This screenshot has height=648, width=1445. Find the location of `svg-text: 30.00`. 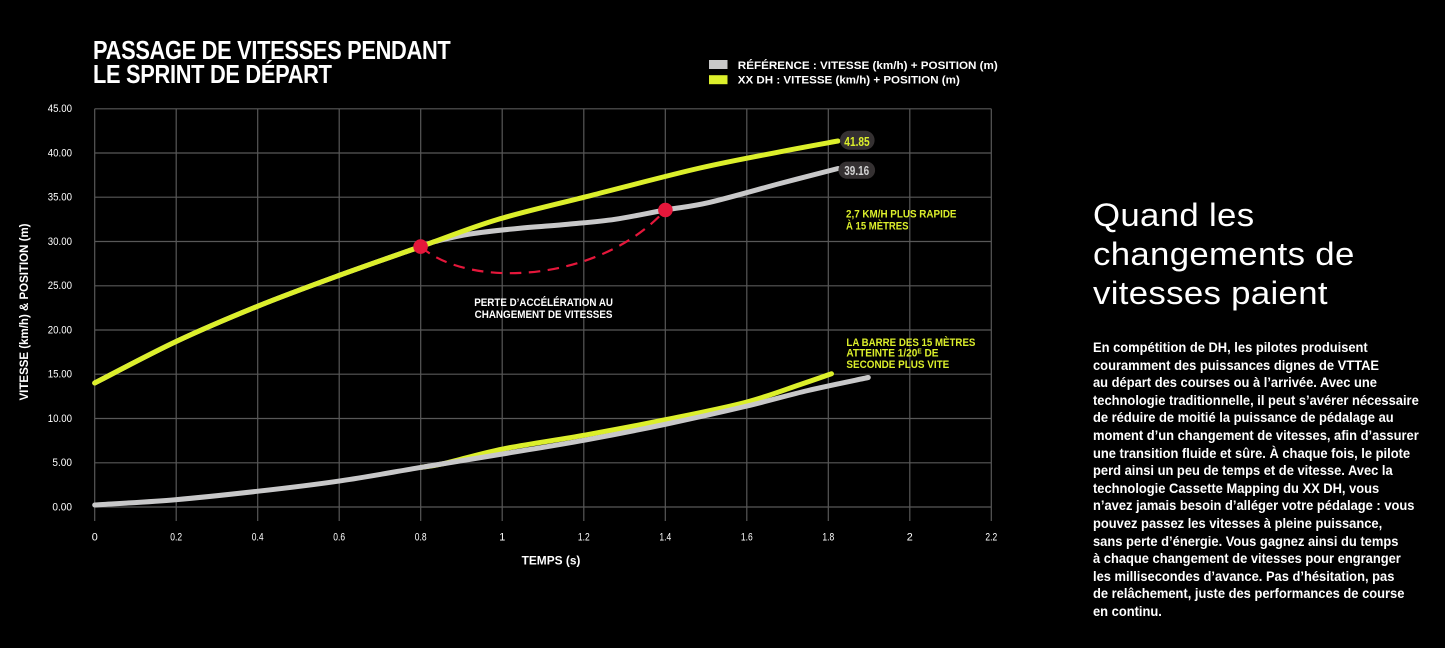

svg-text: 30.00 is located at coordinates (60, 242).